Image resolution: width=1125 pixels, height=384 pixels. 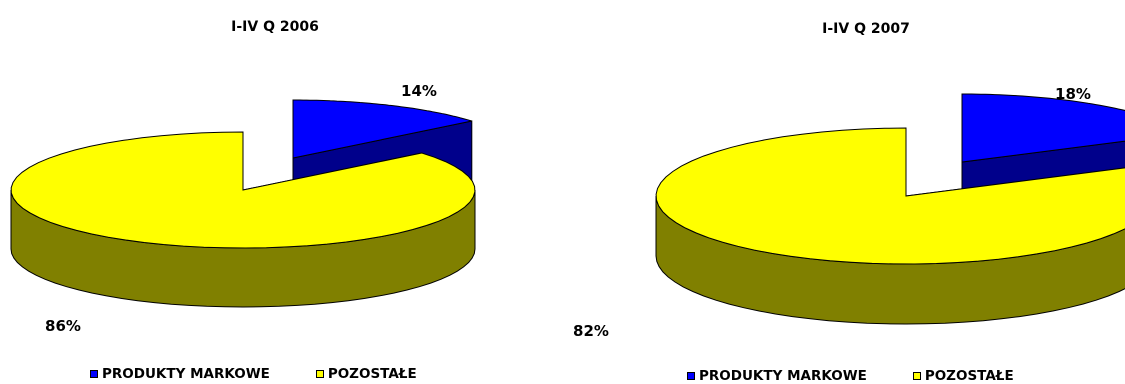 I want to click on chart-title: I-IV Q 2006, so click(x=275, y=27).